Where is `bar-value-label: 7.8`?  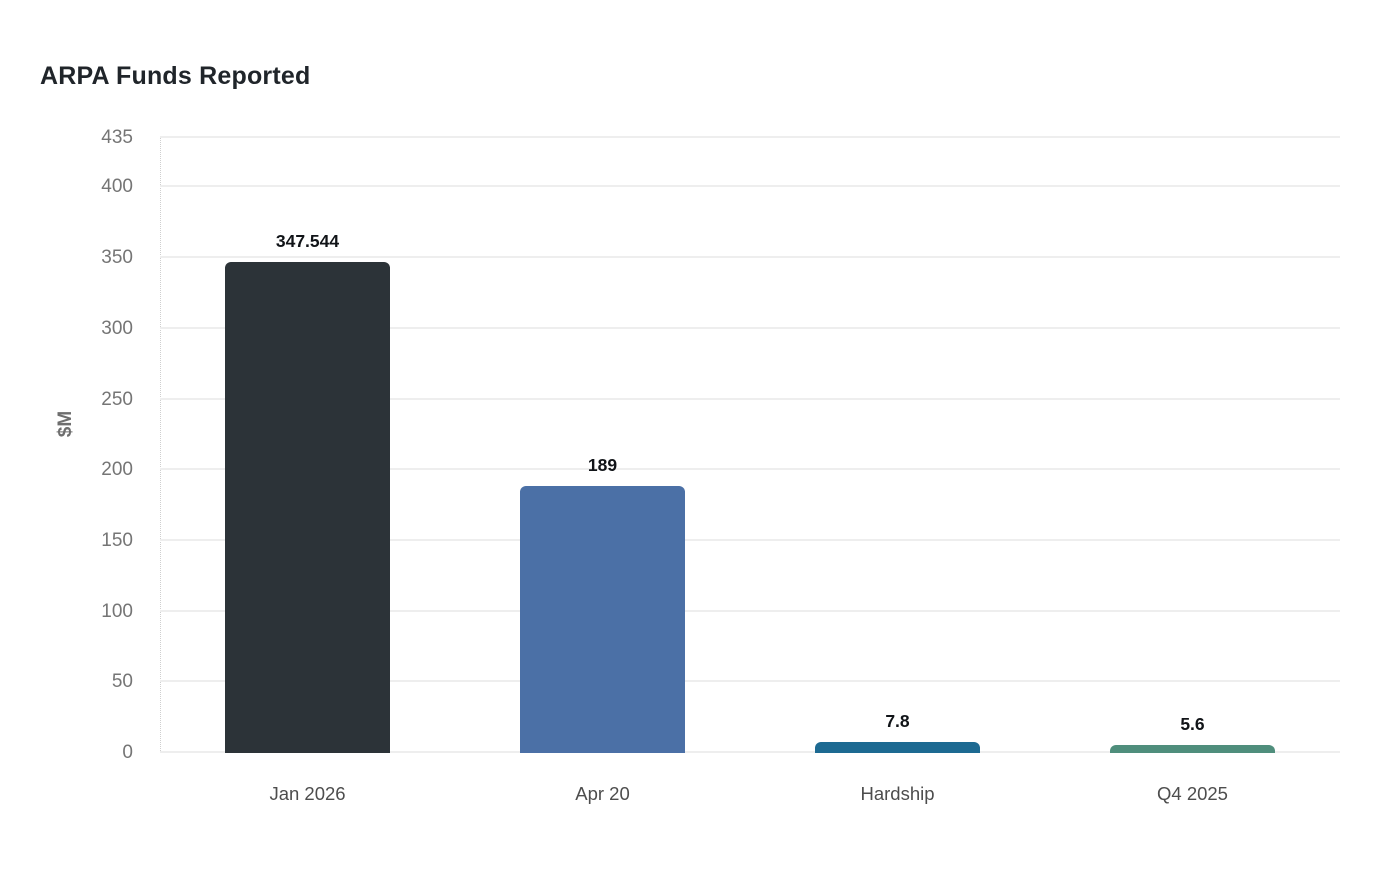 bar-value-label: 7.8 is located at coordinates (897, 720).